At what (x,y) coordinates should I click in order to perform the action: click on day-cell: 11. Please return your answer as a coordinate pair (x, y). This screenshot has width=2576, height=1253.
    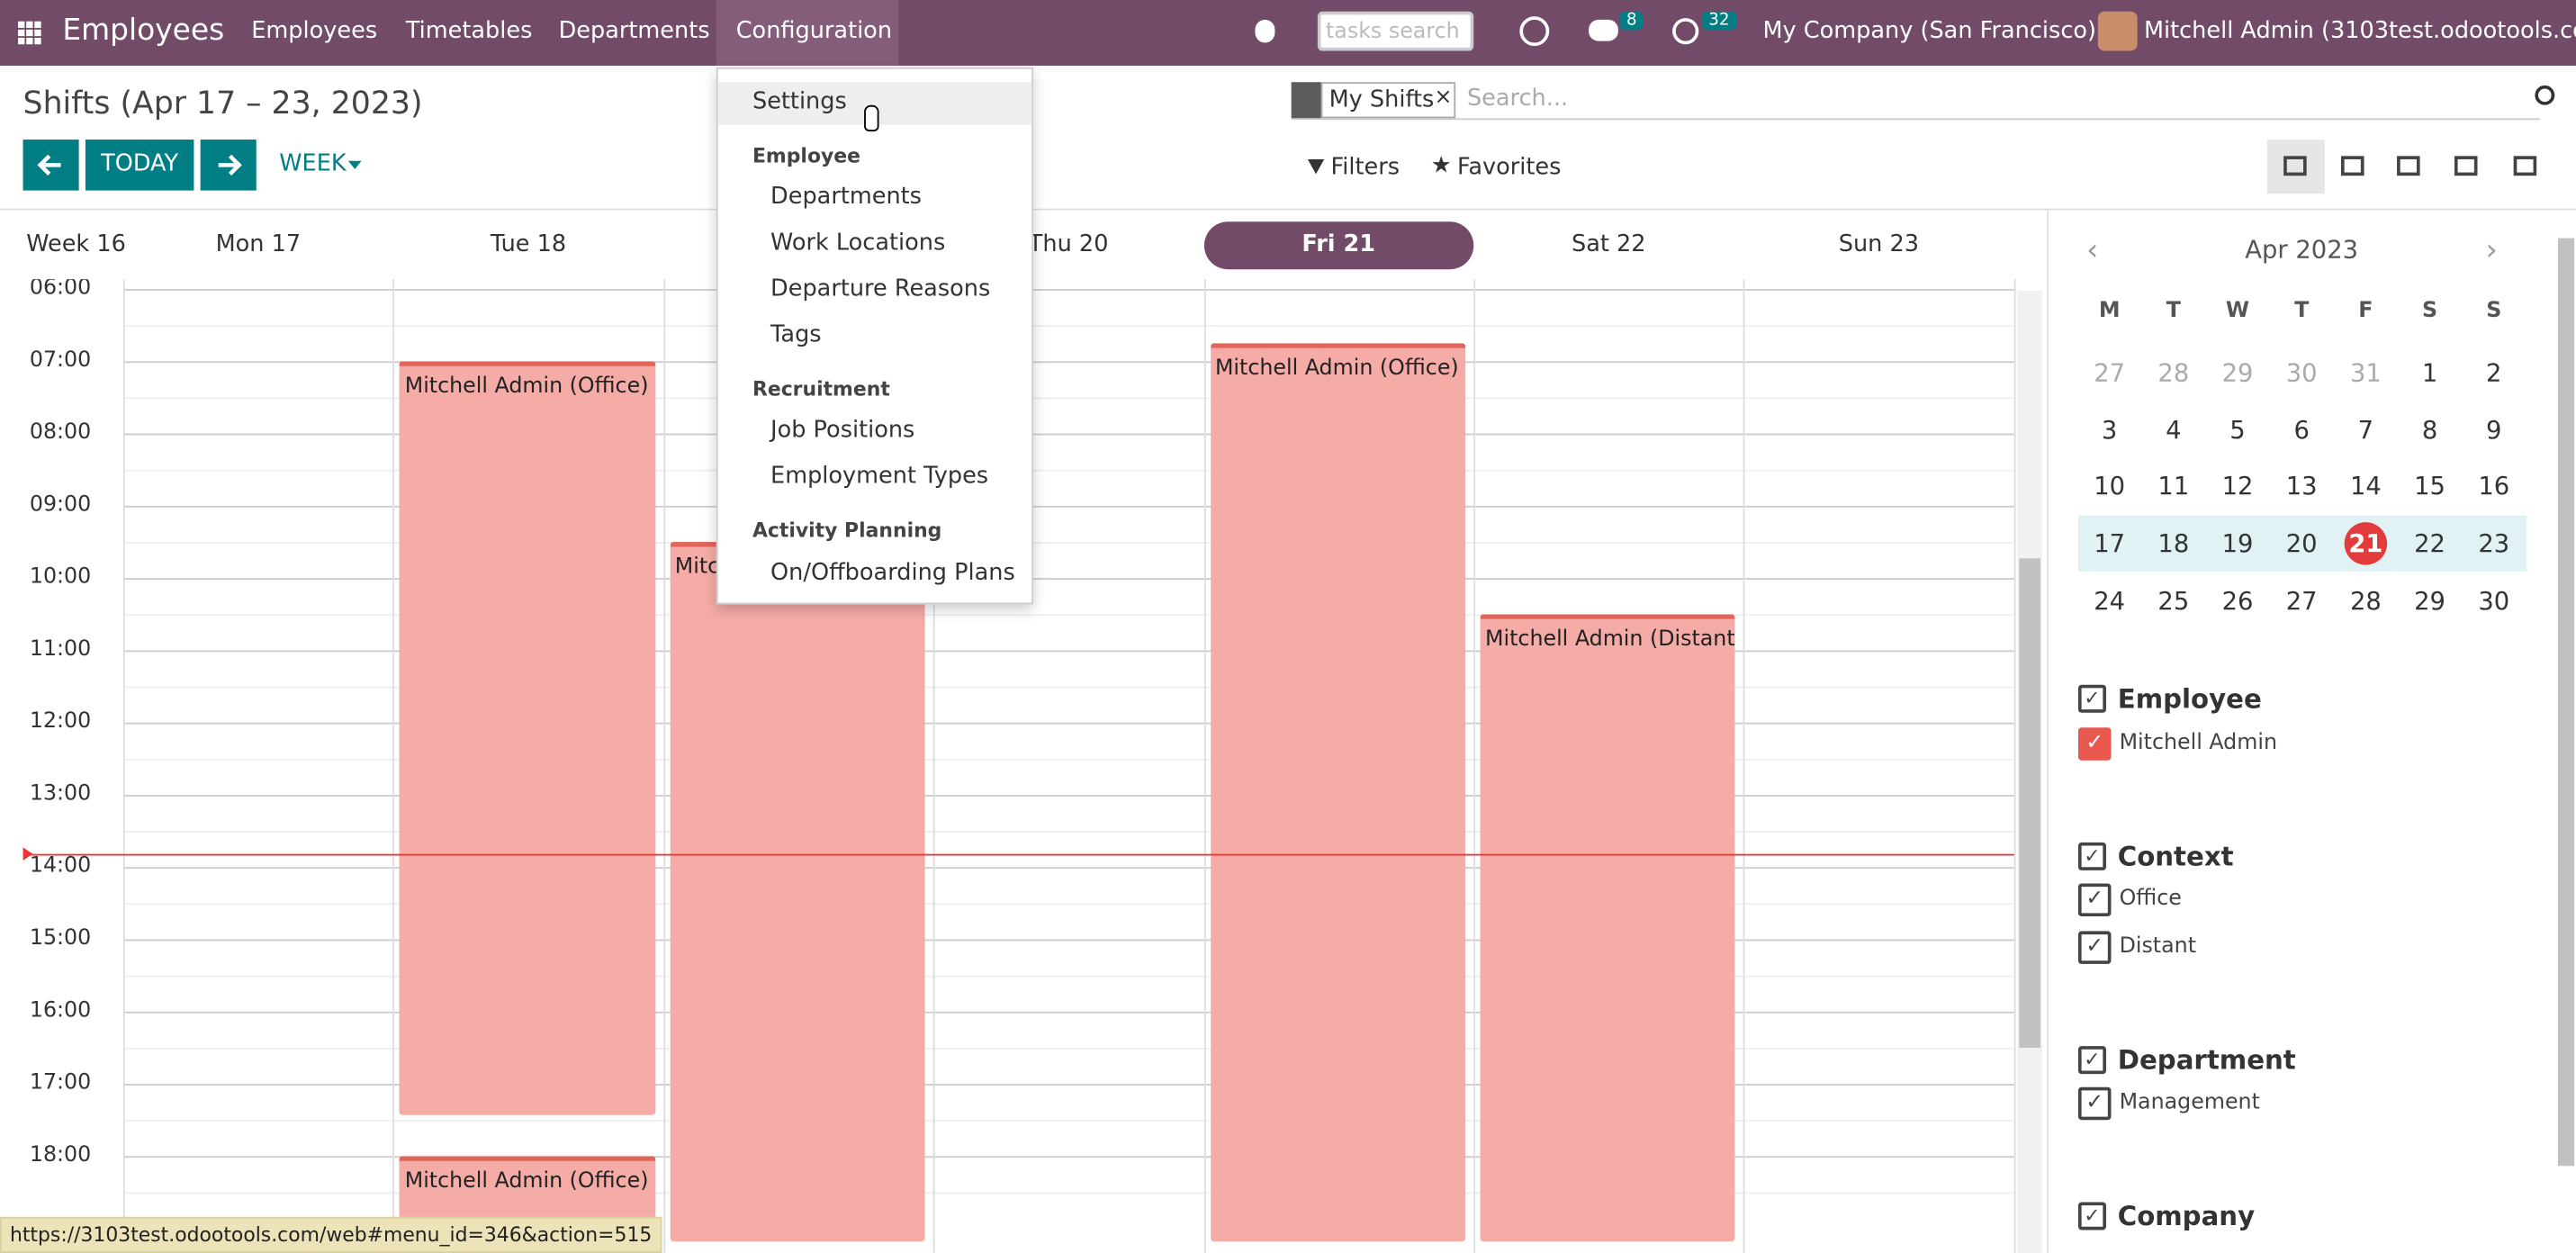
    Looking at the image, I should click on (2173, 486).